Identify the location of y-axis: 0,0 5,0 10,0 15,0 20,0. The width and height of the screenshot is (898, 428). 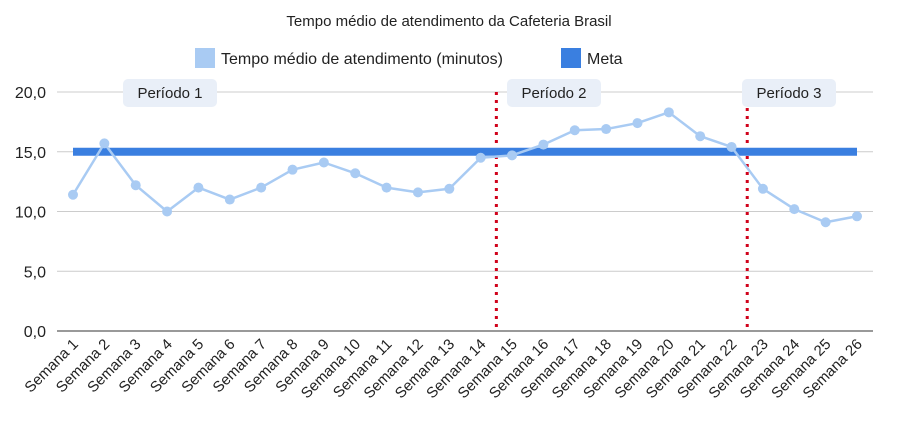
(30, 213).